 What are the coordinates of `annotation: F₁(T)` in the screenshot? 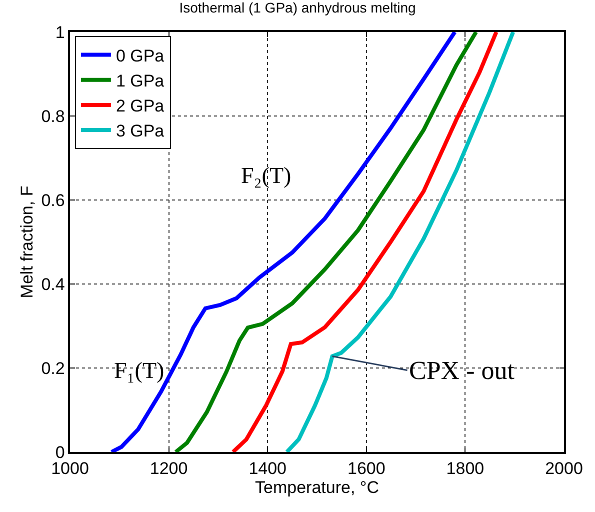 It's located at (139, 370).